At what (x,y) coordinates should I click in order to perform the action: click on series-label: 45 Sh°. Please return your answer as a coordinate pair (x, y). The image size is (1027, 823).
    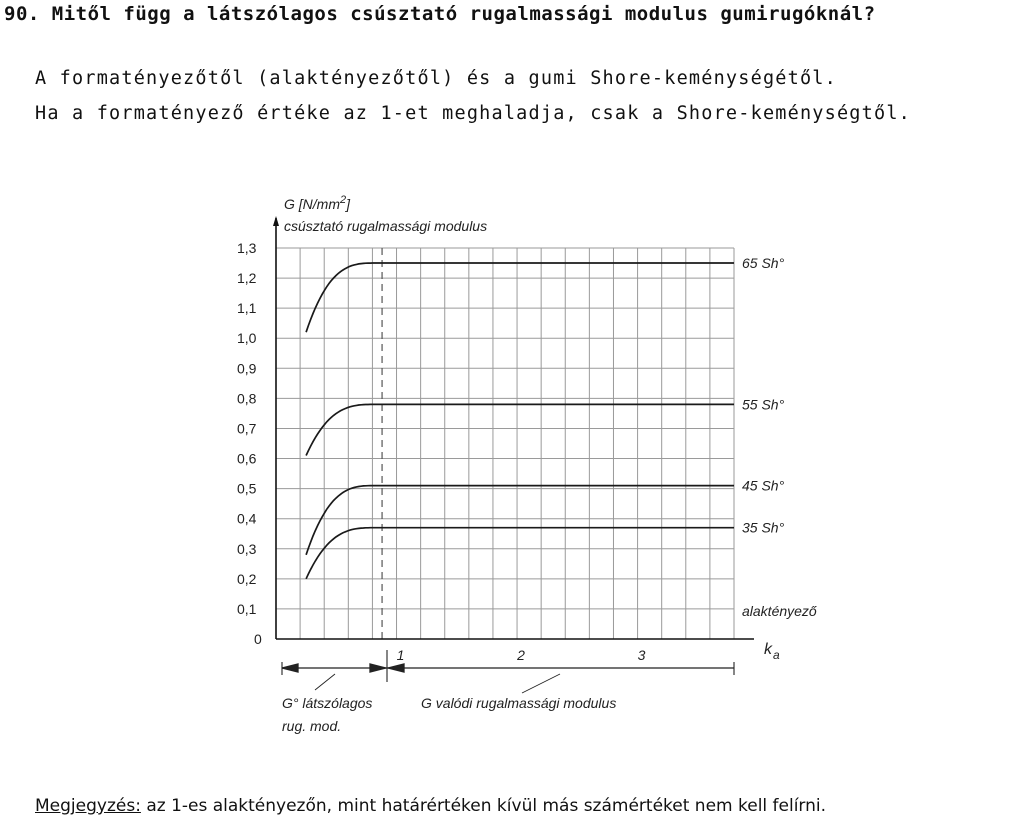
    Looking at the image, I should click on (763, 486).